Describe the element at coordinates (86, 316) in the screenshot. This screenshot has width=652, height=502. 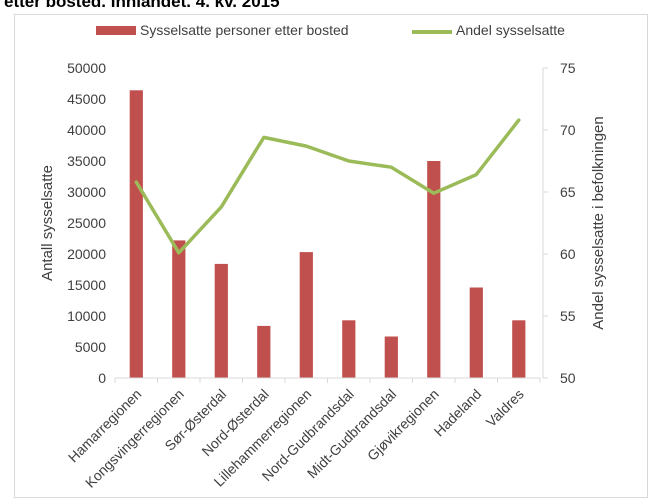
I see `y-tick-label: 10000` at that location.